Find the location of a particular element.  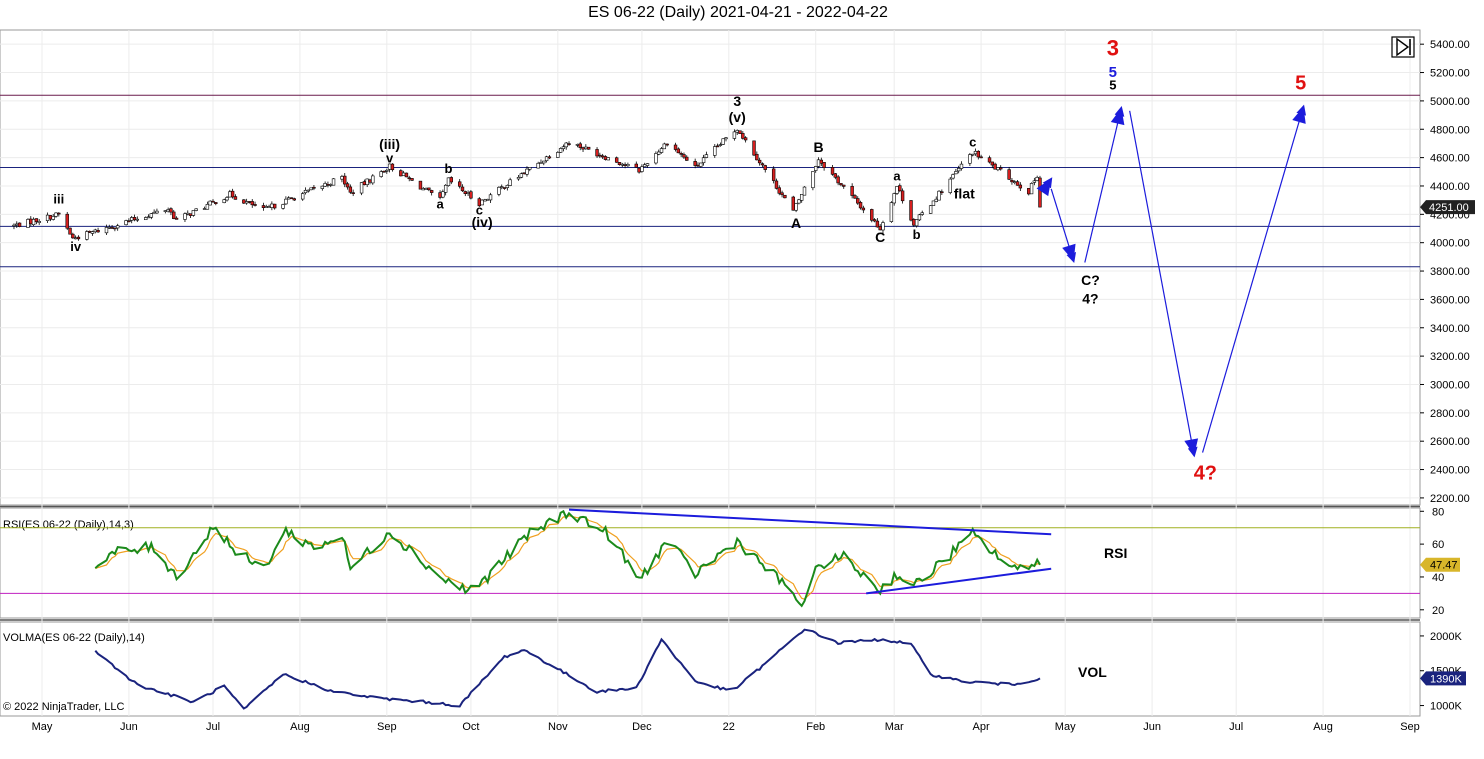

rsi-tick-label: 20 is located at coordinates (1438, 611).